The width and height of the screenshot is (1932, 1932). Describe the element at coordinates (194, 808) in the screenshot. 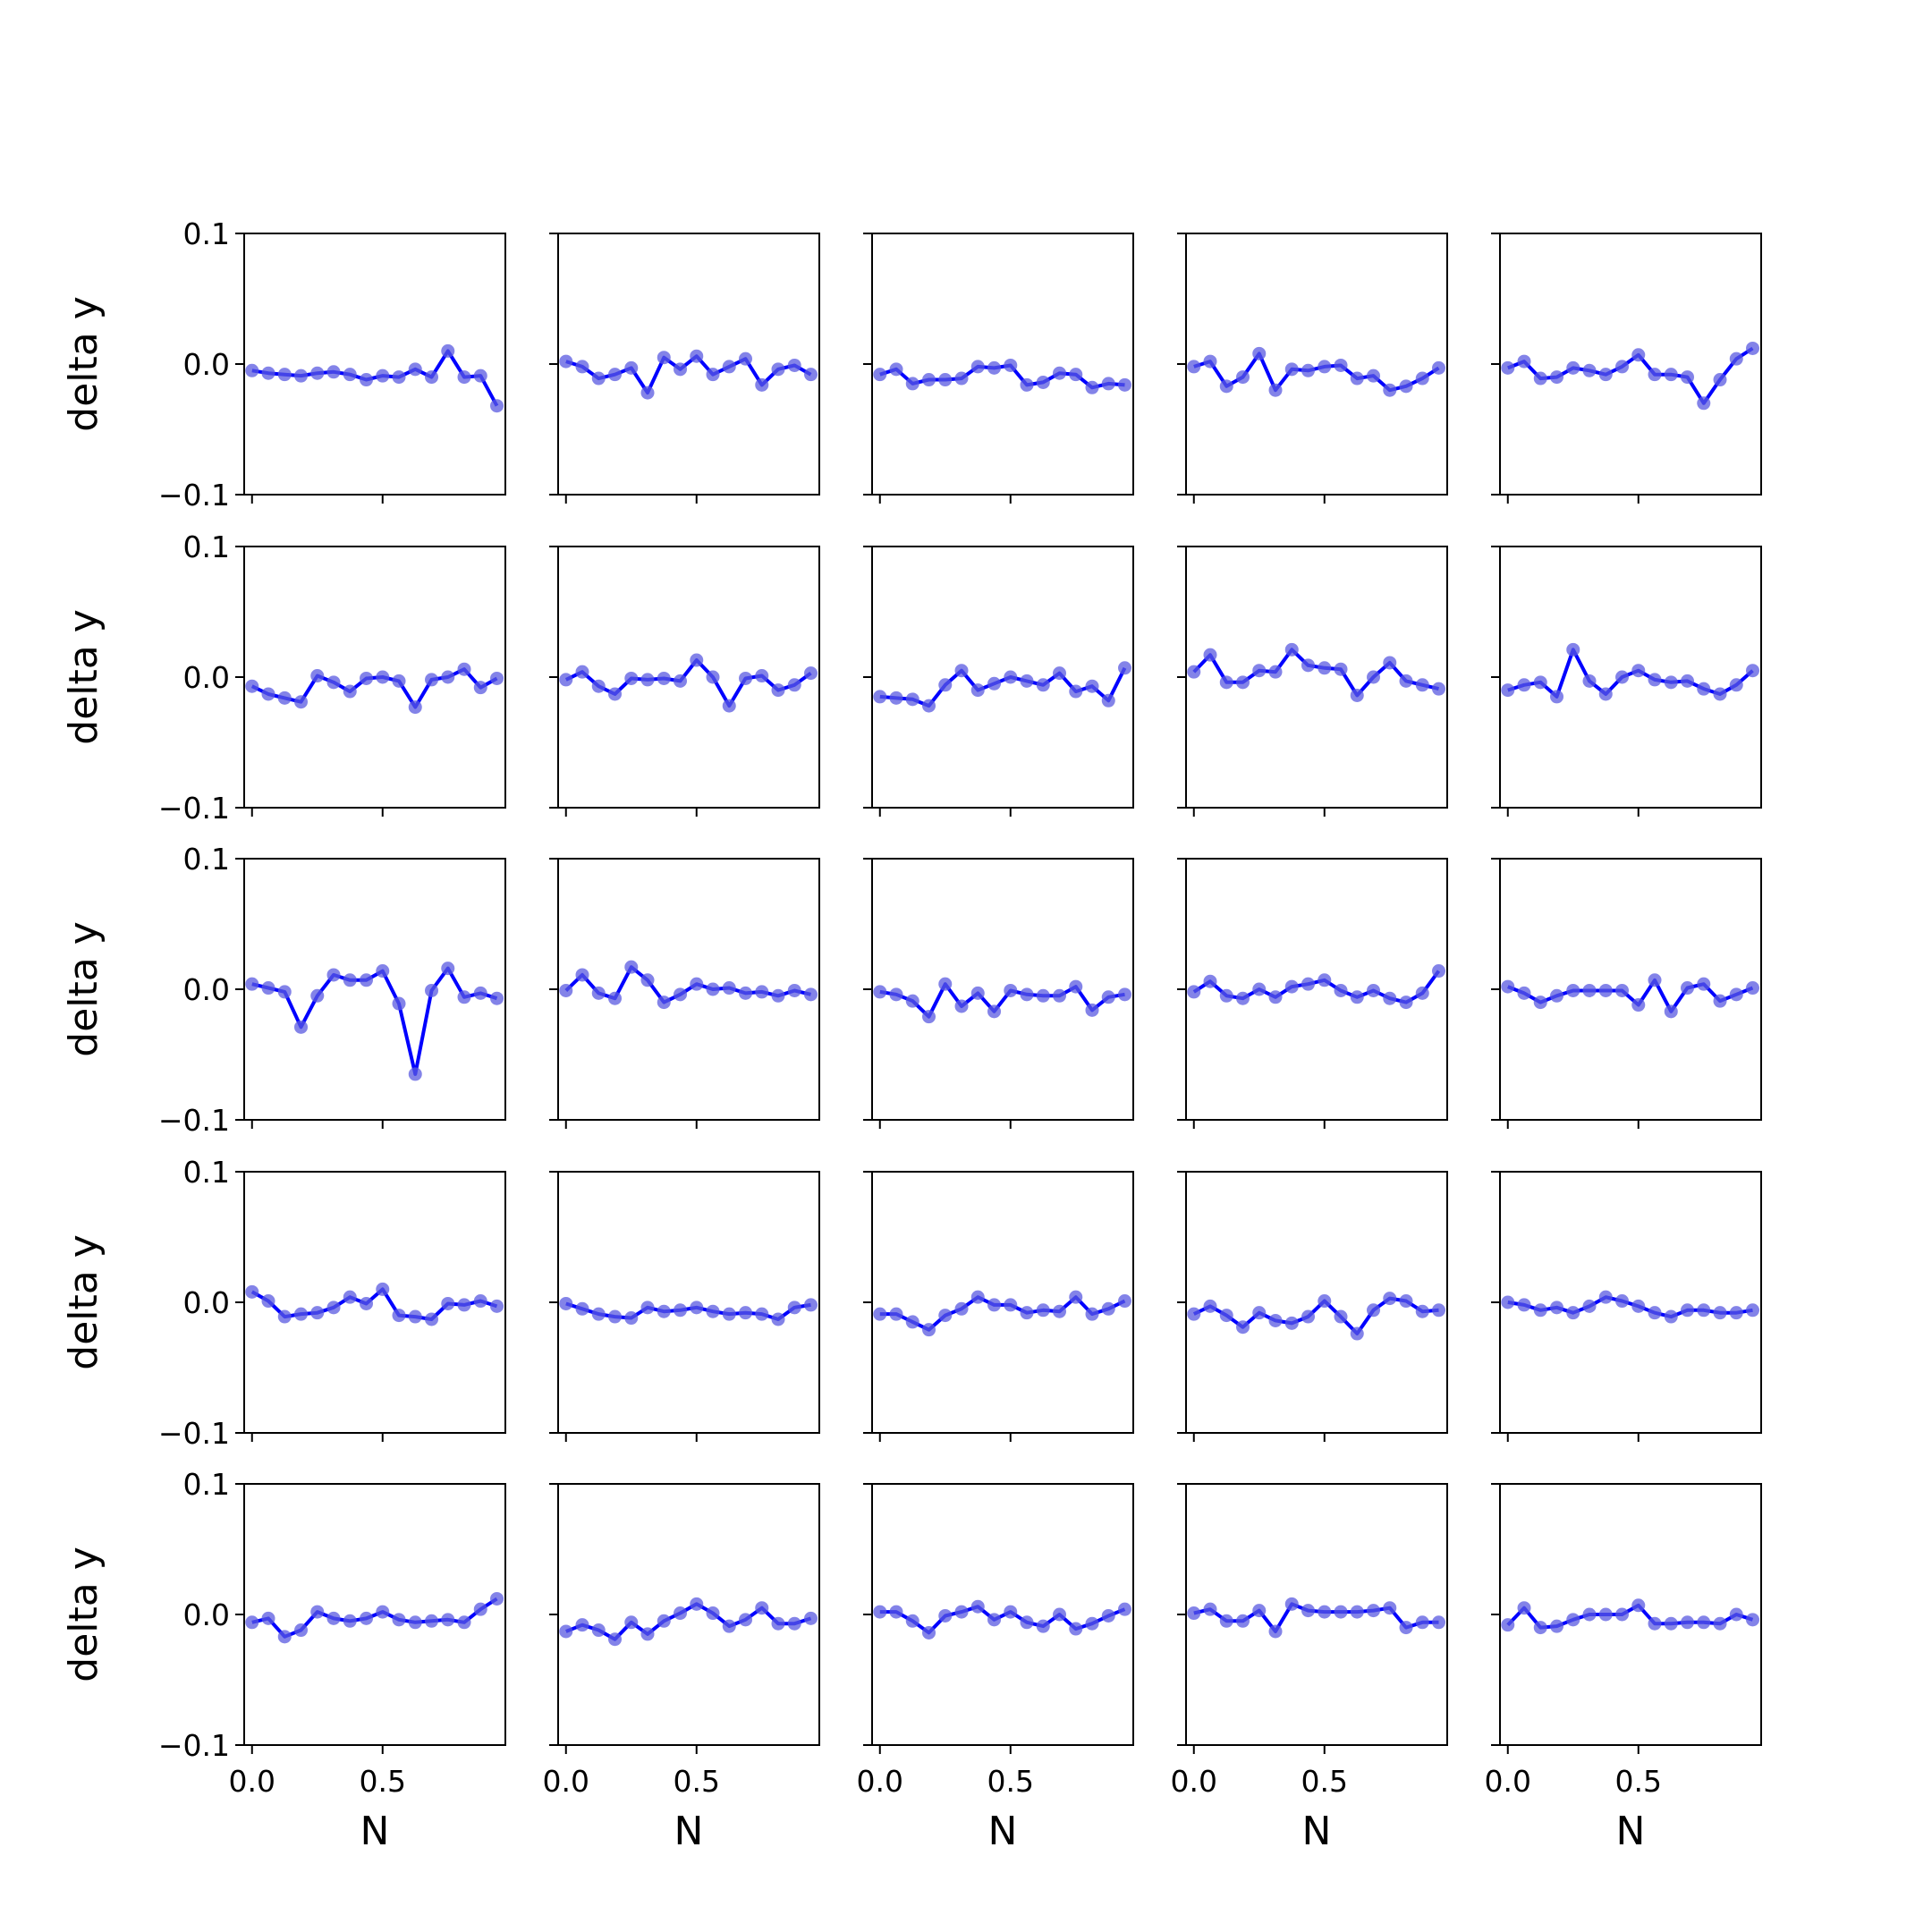

I see `y-tick-label: −0.1` at that location.